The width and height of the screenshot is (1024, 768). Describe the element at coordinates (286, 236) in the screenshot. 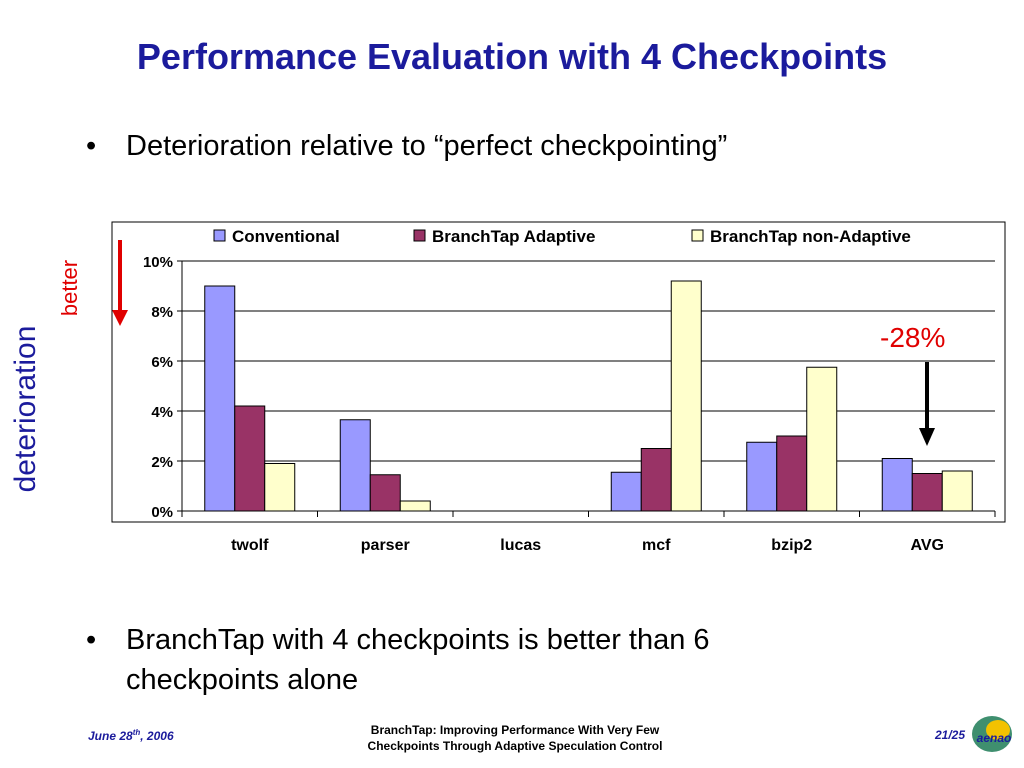

I see `legend-label: Conventional` at that location.